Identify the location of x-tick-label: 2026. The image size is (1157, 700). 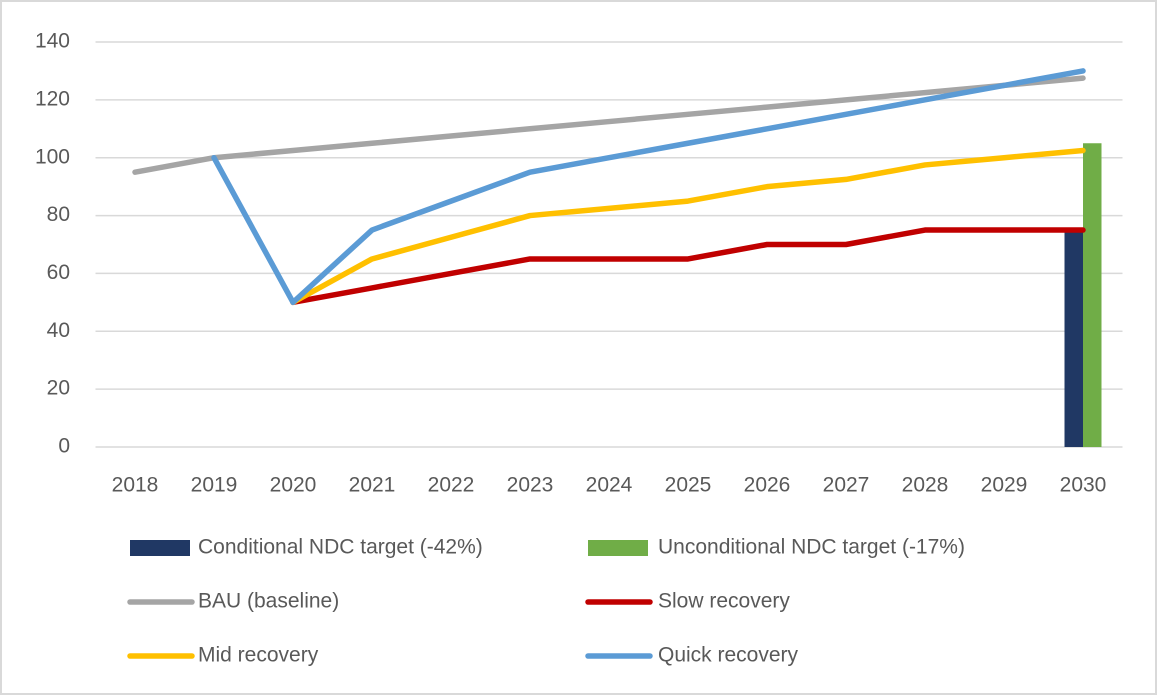
(767, 485).